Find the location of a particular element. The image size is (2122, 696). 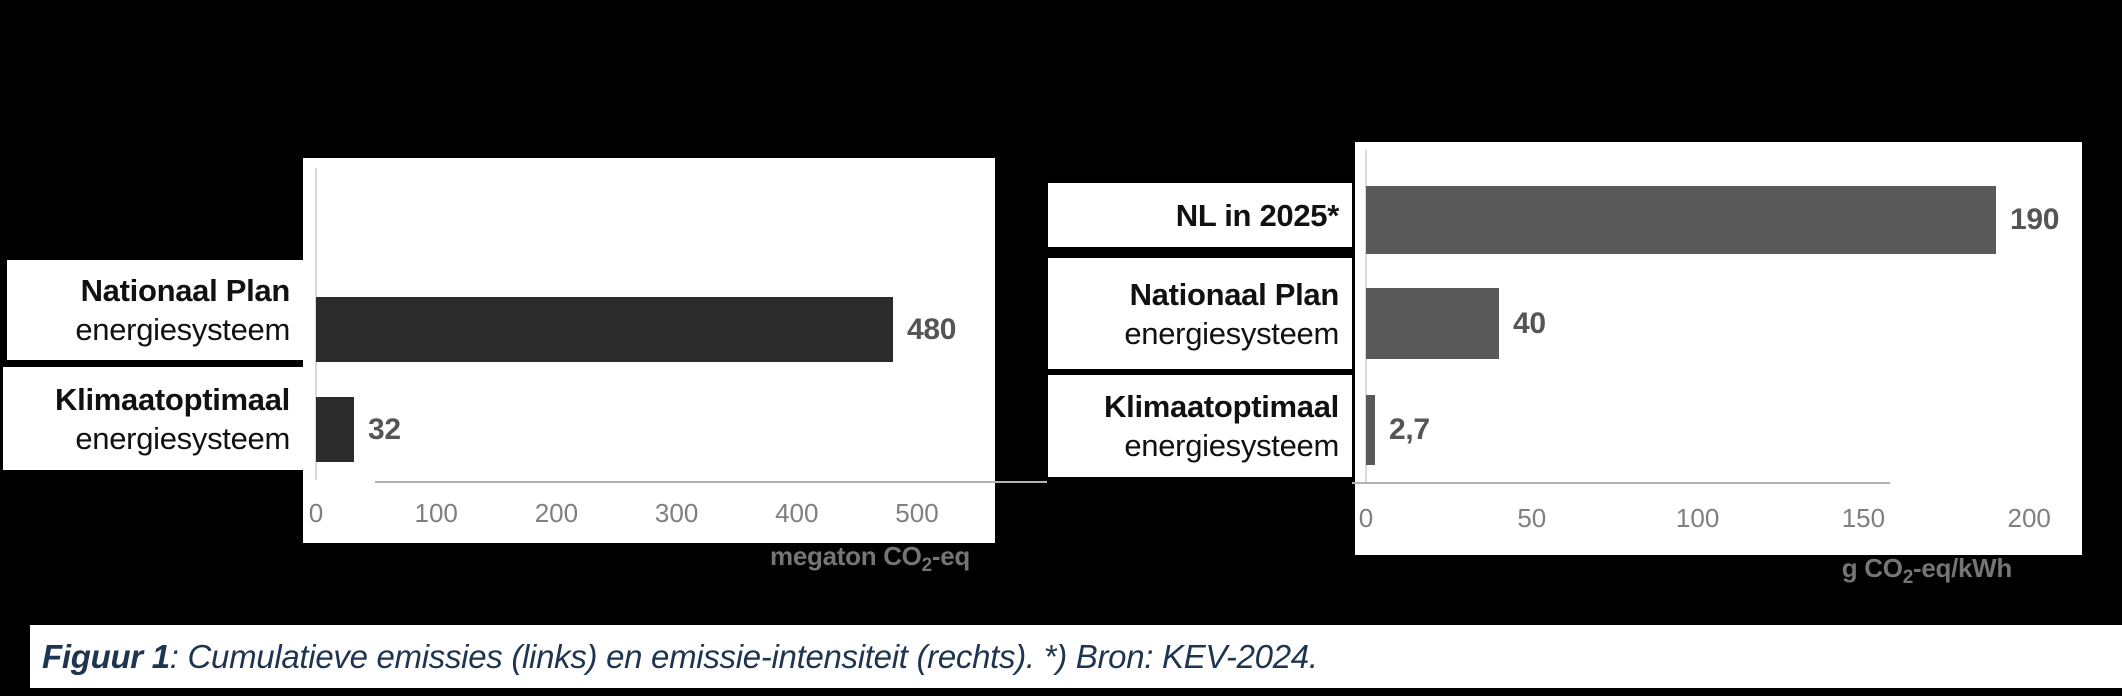

right-category-label-nl-2025: NL in 2025* is located at coordinates (1200, 215).